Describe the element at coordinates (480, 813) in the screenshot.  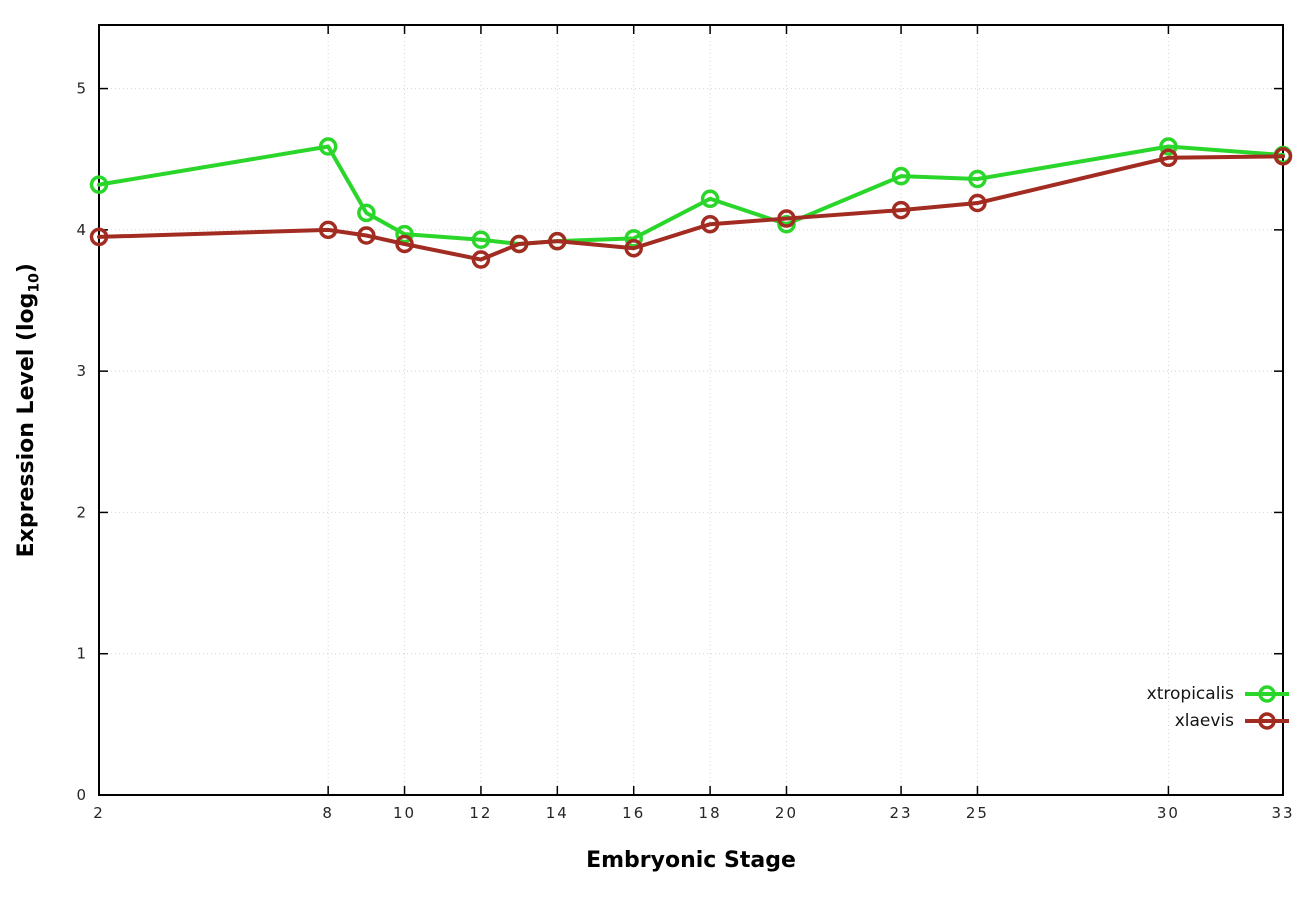
I see `x-tick-label: 12` at that location.